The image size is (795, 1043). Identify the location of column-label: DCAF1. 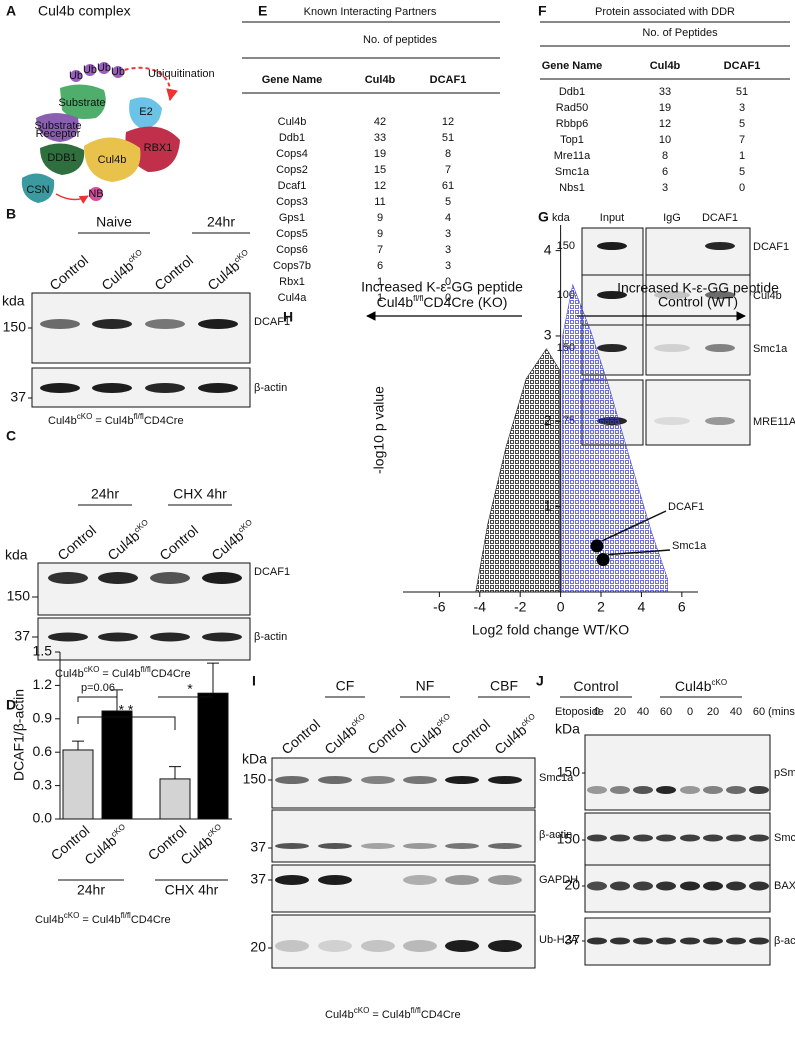
(720, 218).